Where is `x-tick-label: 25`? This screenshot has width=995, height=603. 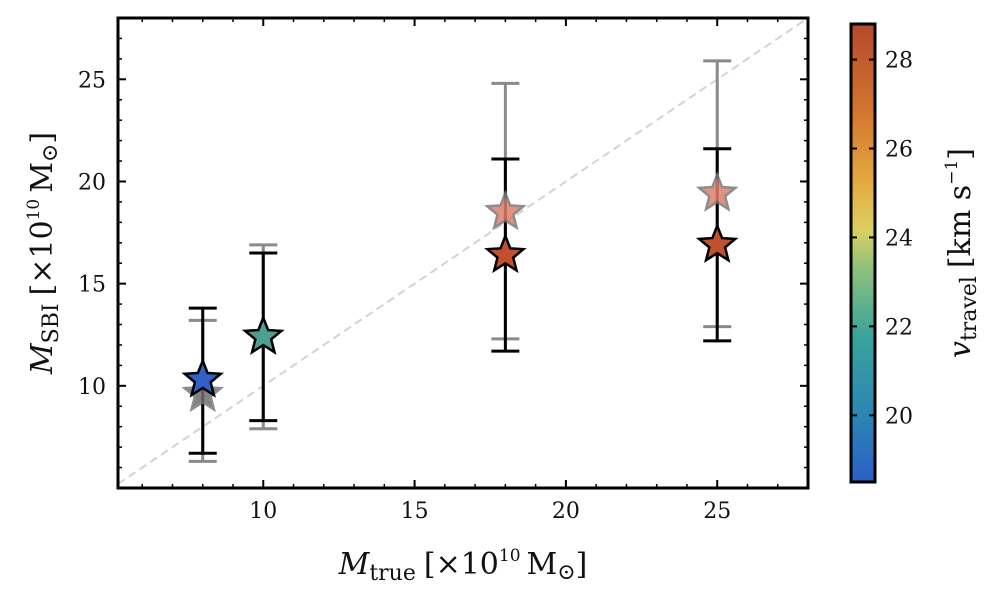 x-tick-label: 25 is located at coordinates (717, 511).